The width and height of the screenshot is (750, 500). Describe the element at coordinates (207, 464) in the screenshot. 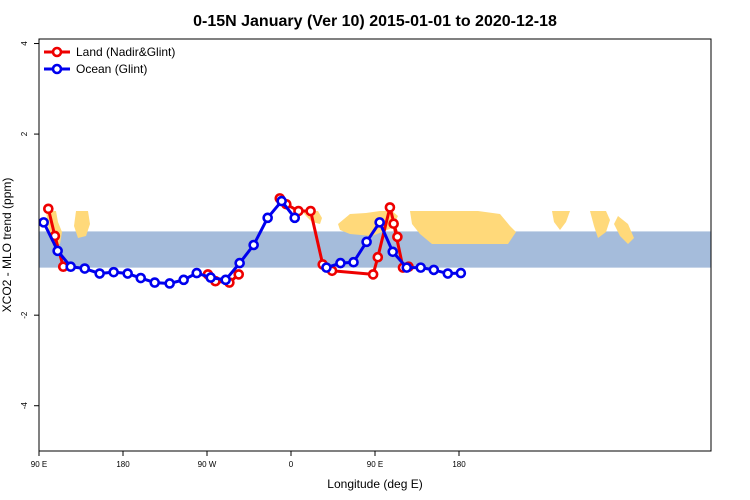

I see `x-tick-label-2: 90 W` at that location.